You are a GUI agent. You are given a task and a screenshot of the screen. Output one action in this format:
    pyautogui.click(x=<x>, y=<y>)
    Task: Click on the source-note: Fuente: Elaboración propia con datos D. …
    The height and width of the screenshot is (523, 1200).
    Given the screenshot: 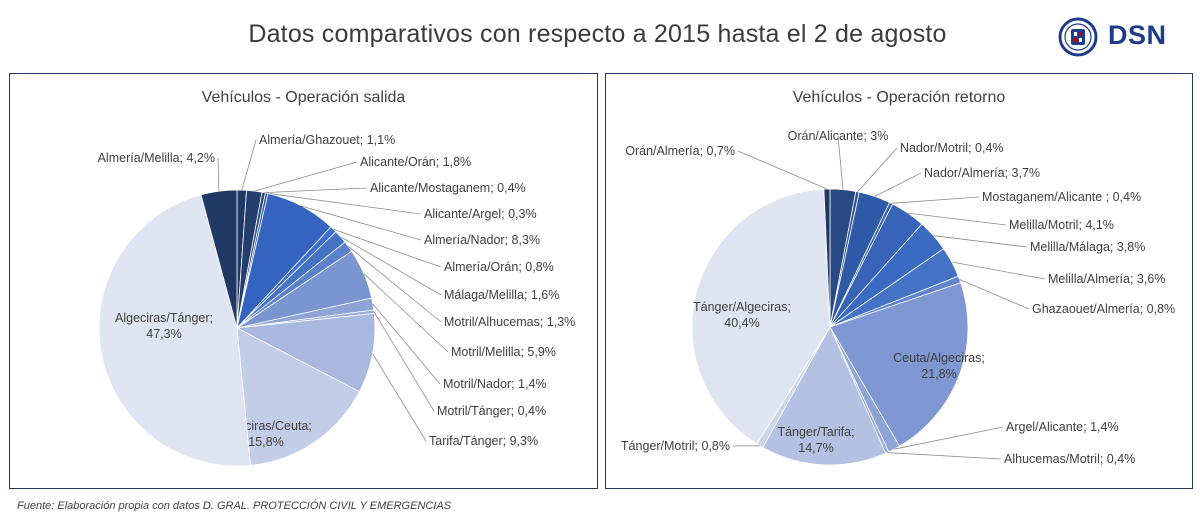 What is the action you would take?
    pyautogui.click(x=234, y=506)
    